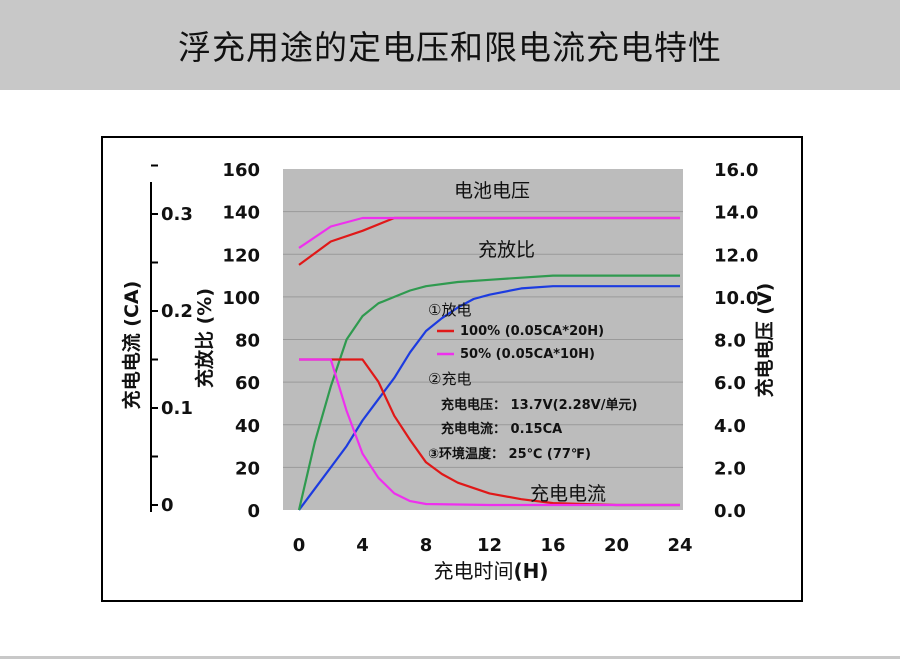 The image size is (900, 659). What do you see at coordinates (247, 468) in the screenshot?
I see `ratio-tick-label: 20` at bounding box center [247, 468].